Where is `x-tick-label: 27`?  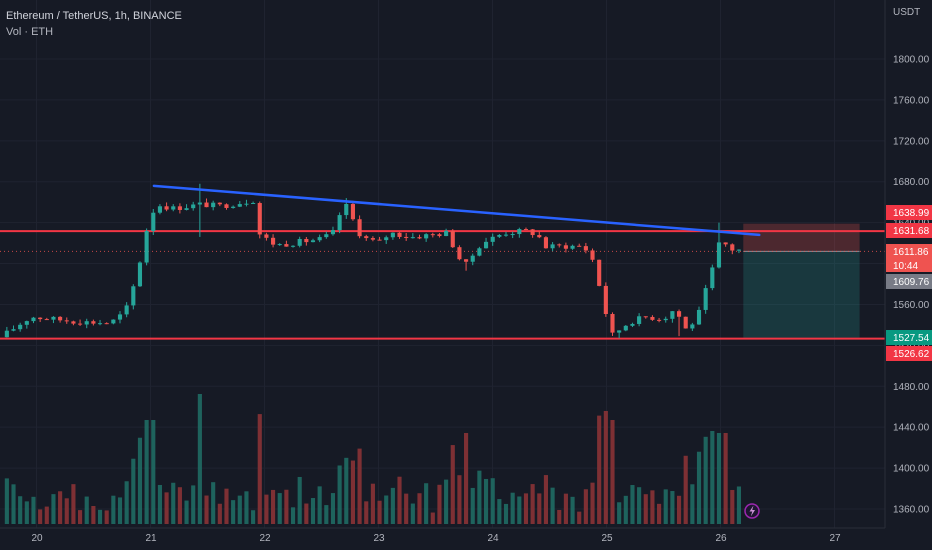 x-tick-label: 27 is located at coordinates (836, 538).